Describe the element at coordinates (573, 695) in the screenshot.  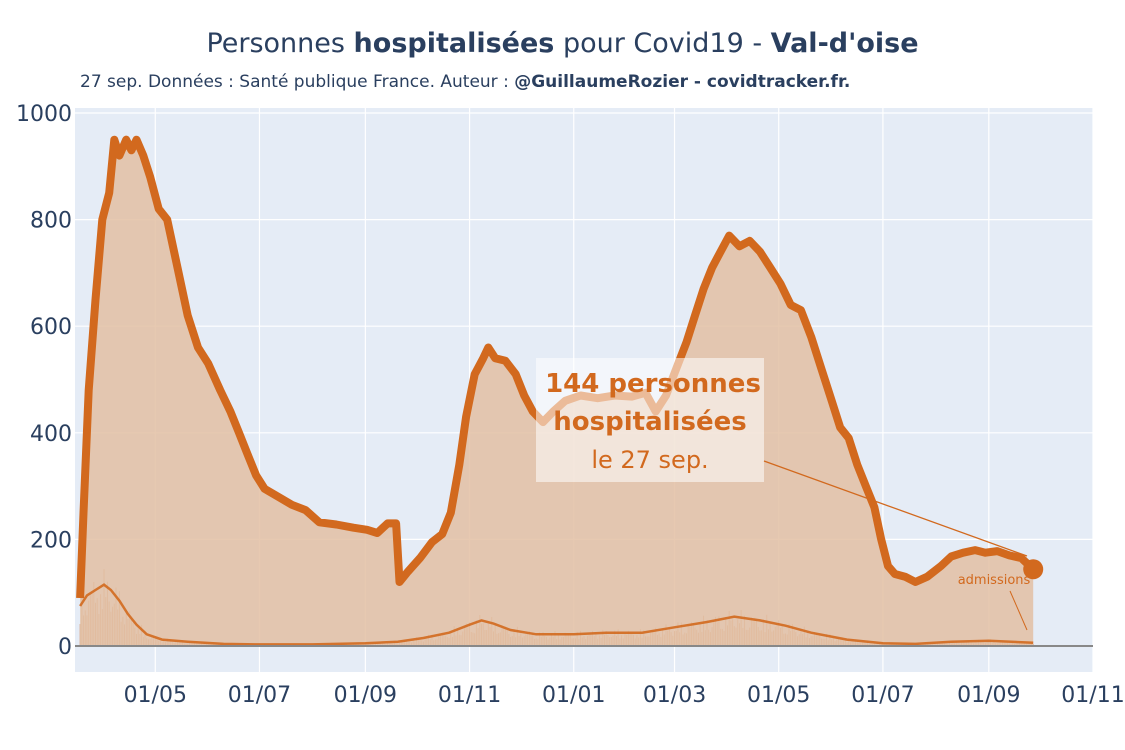
I see `x-tick-label: 01/01` at that location.